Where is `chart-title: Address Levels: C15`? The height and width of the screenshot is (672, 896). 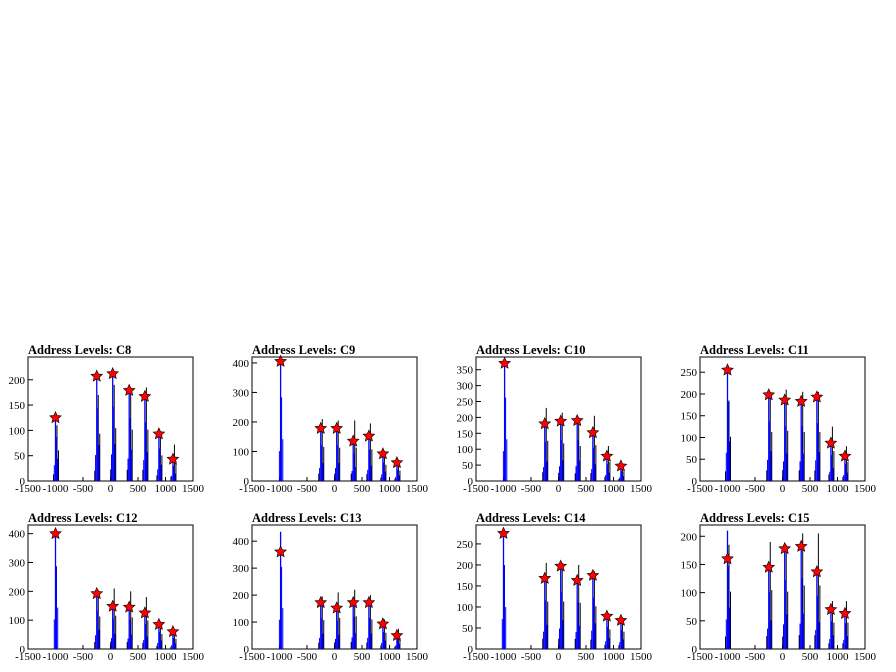 chart-title: Address Levels: C15 is located at coordinates (755, 518).